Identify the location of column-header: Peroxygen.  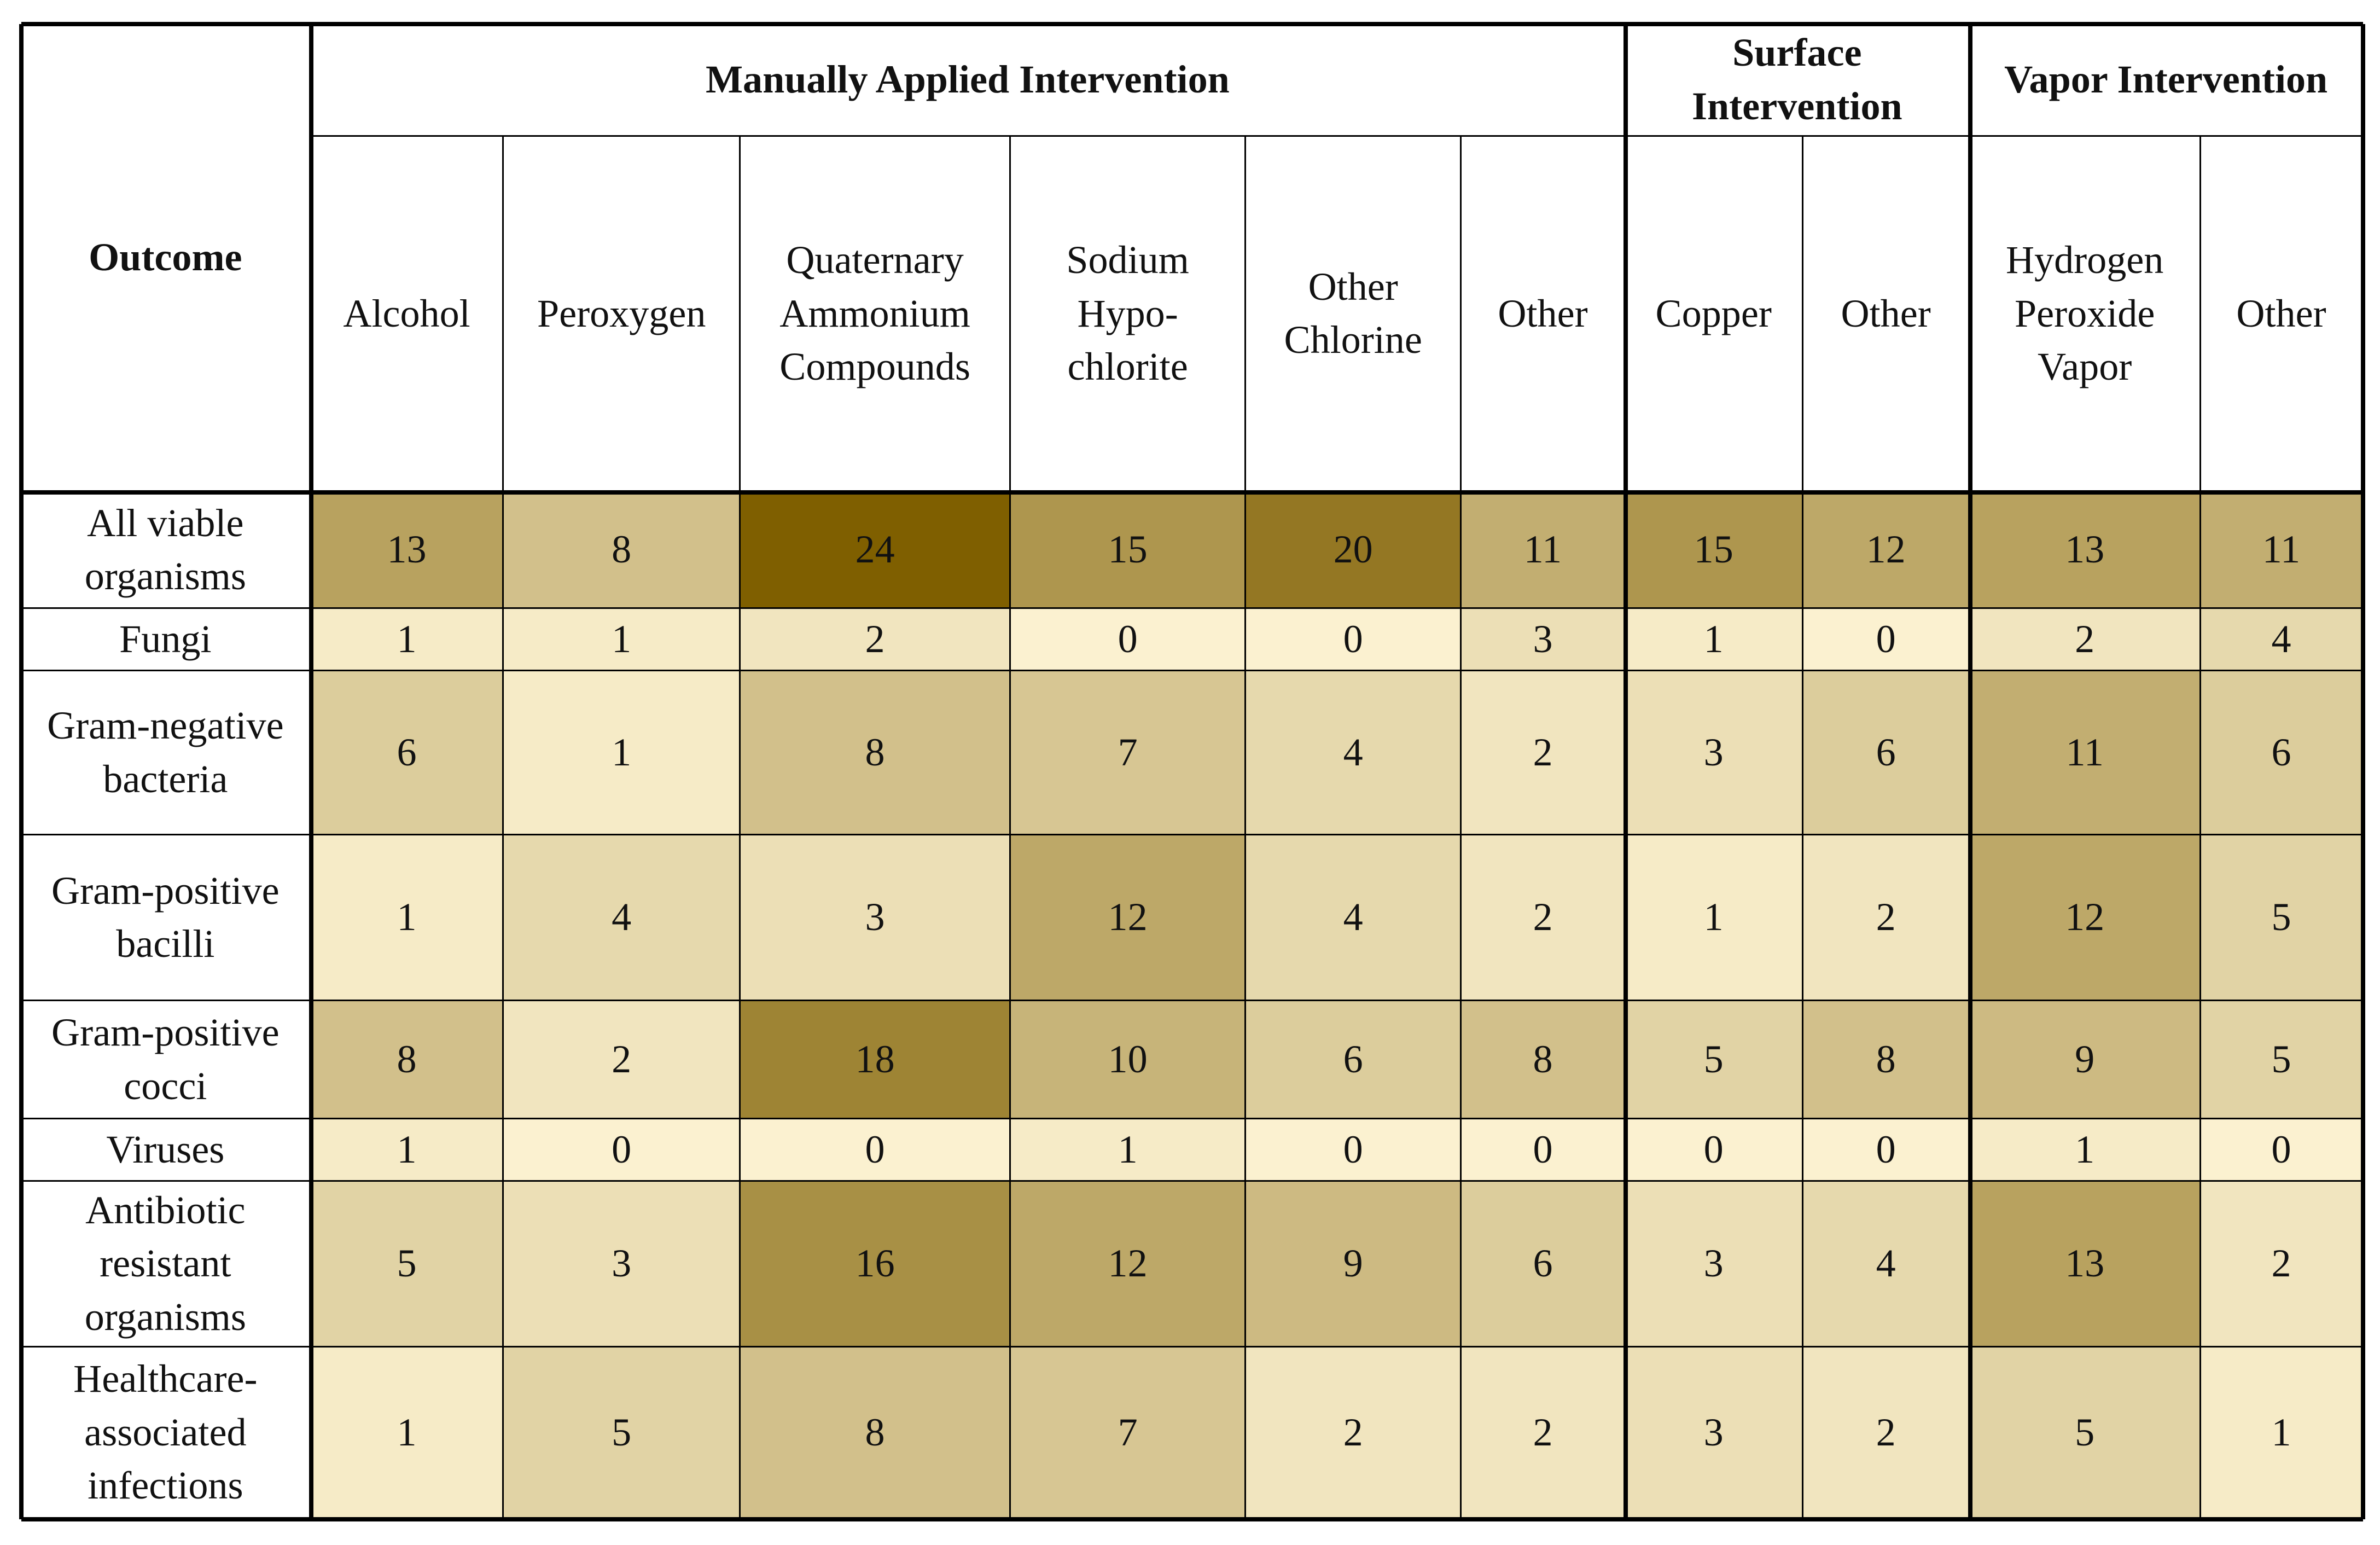
(622, 314).